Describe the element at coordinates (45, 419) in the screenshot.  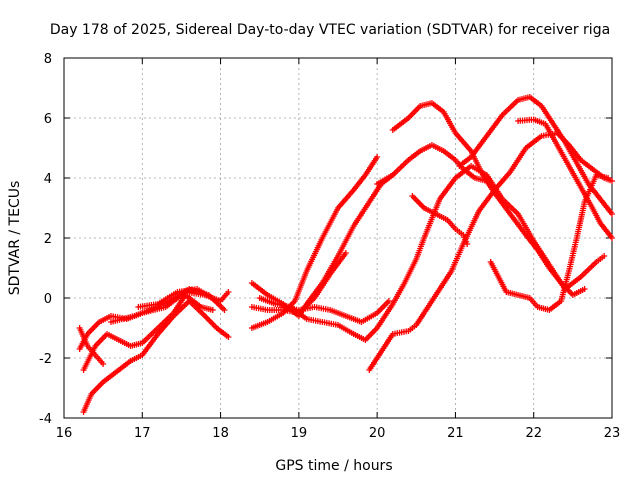
I see `y-tick-label: -4` at that location.